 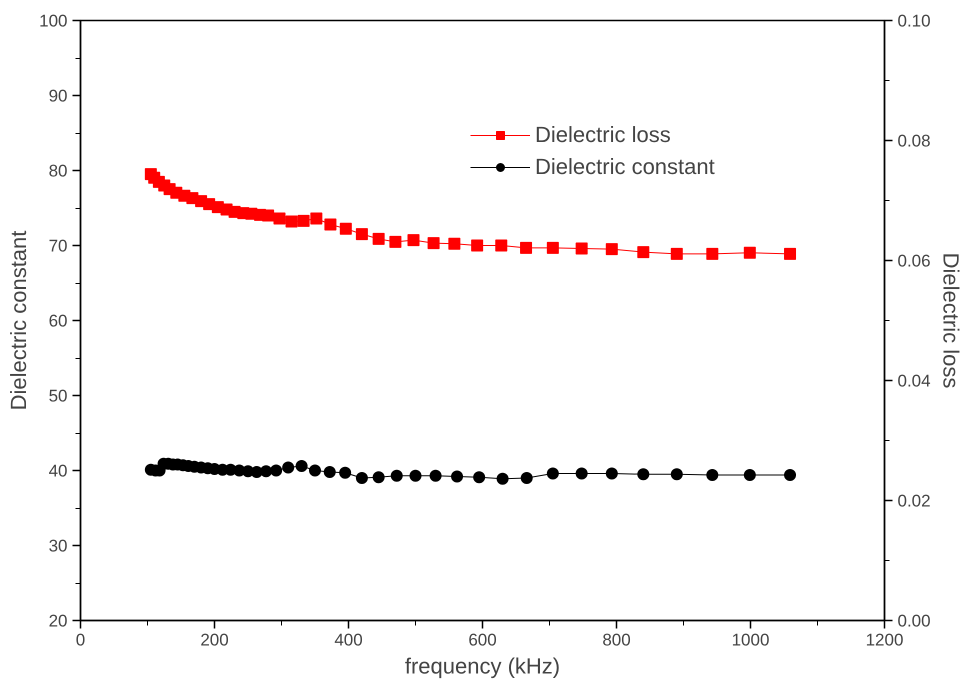 What do you see at coordinates (348, 640) in the screenshot?
I see `x-tick-label: 400` at bounding box center [348, 640].